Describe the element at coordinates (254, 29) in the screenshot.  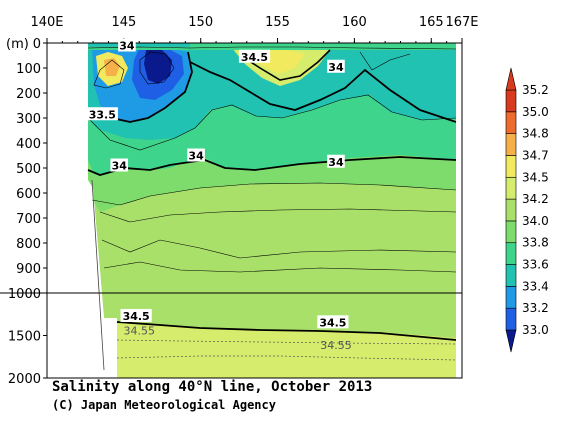
I see `x-axis: 140E 145 150 155 160 165 167E` at that location.